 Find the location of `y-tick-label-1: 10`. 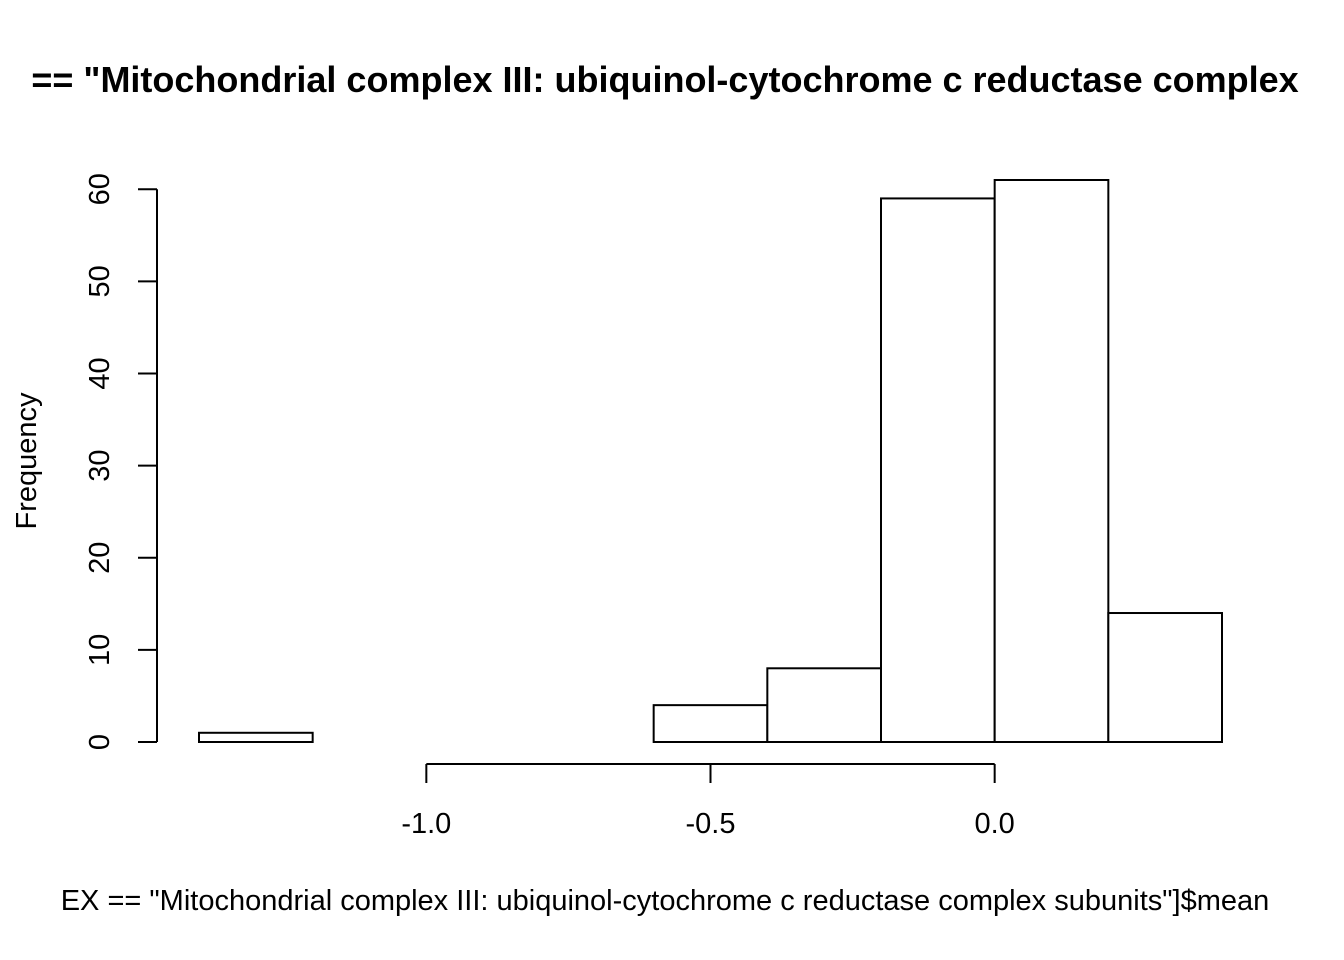

y-tick-label-1: 10 is located at coordinates (100, 650).